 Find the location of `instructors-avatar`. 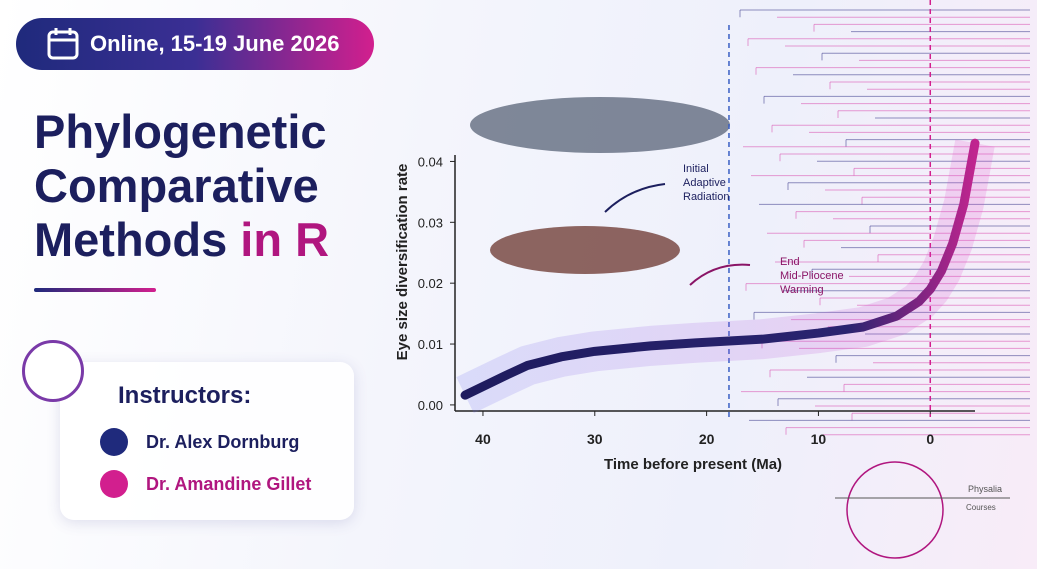

instructors-avatar is located at coordinates (53, 371).